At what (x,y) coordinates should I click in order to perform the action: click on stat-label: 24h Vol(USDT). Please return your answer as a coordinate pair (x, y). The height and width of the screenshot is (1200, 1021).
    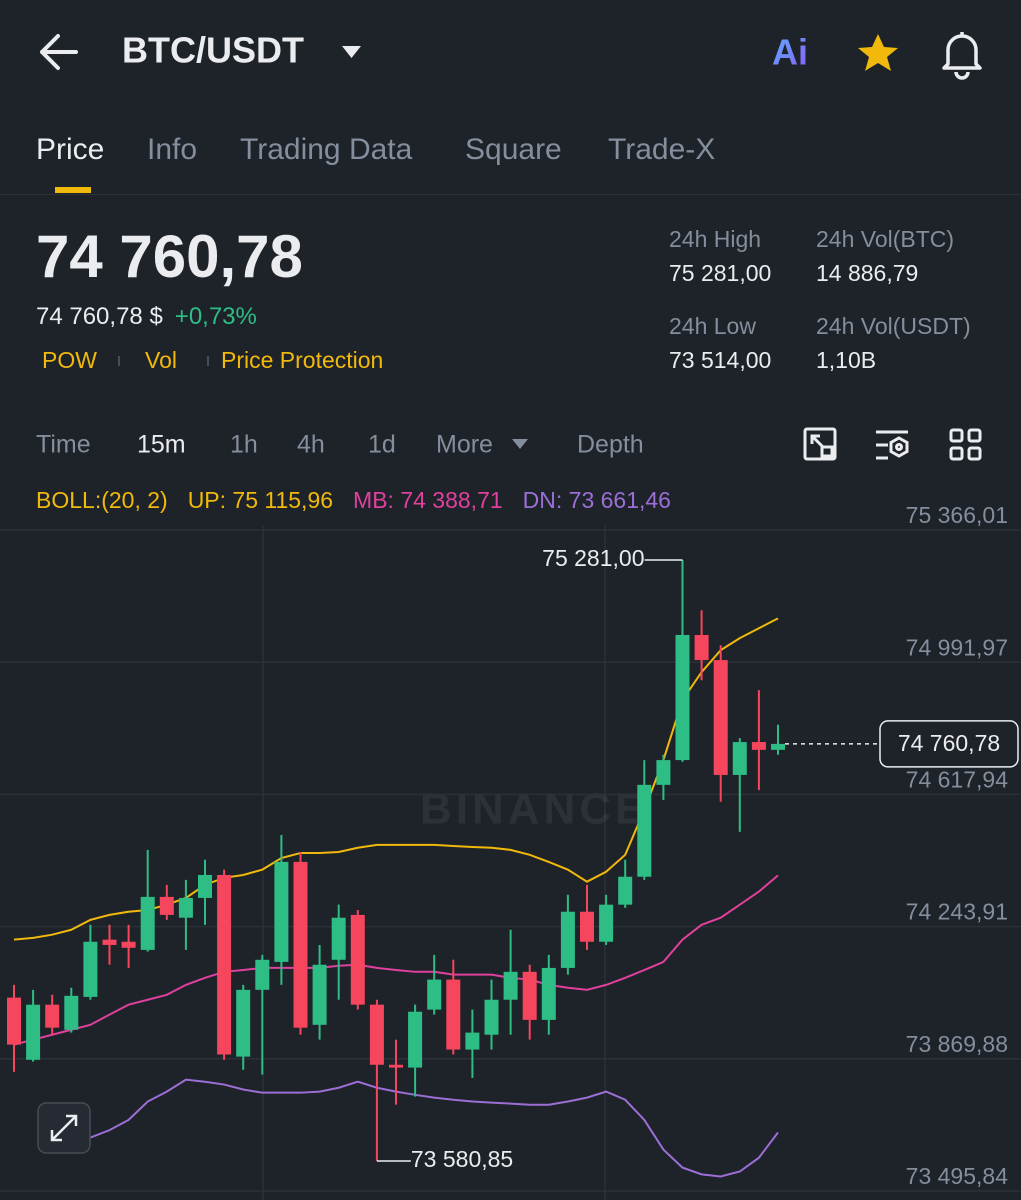
    Looking at the image, I should click on (893, 326).